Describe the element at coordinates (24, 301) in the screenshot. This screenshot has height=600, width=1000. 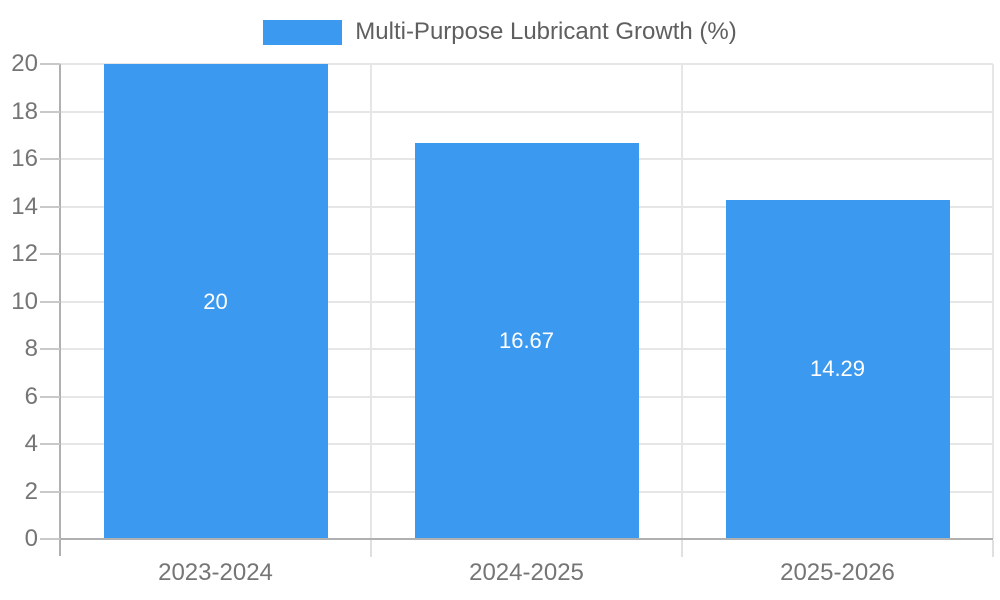
I see `y-tick-label: 10` at that location.